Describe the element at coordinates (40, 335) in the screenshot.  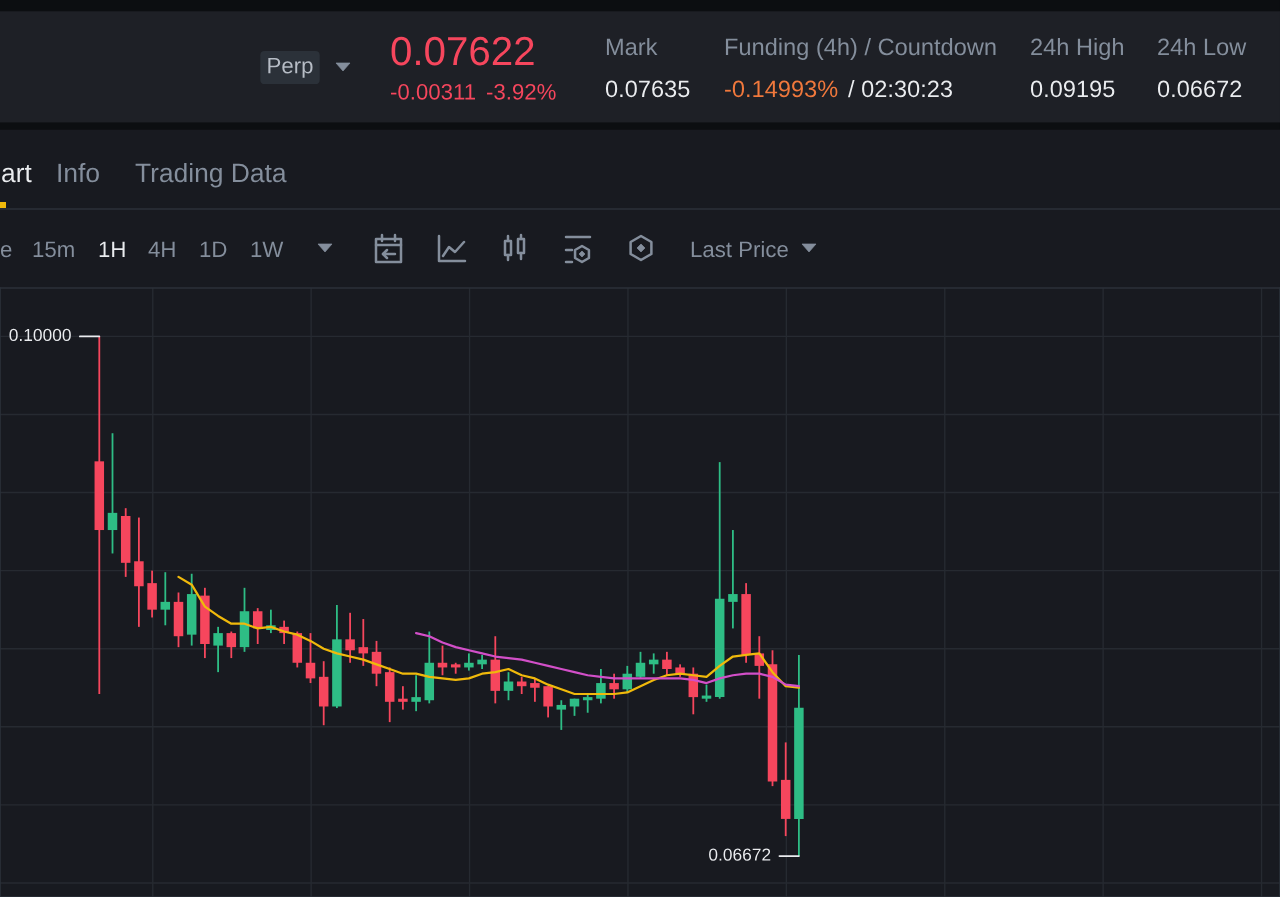
I see `text: 0.10000` at that location.